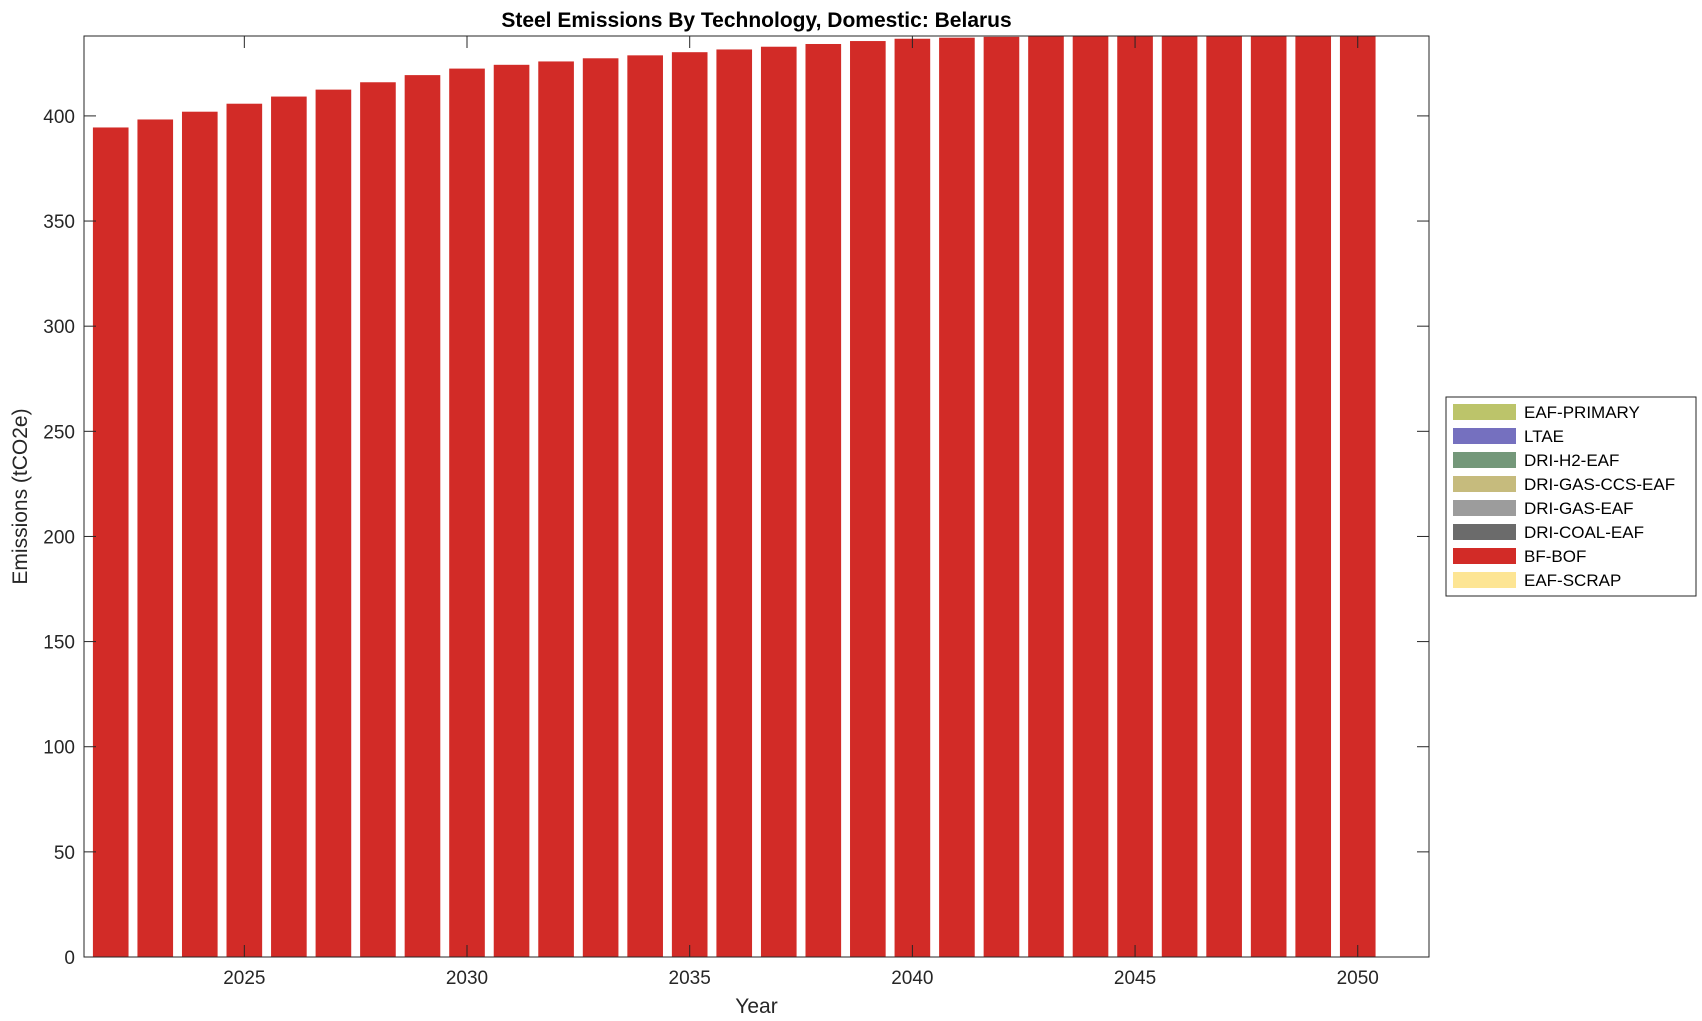  What do you see at coordinates (467, 978) in the screenshot?
I see `x-tick-label: 2030` at bounding box center [467, 978].